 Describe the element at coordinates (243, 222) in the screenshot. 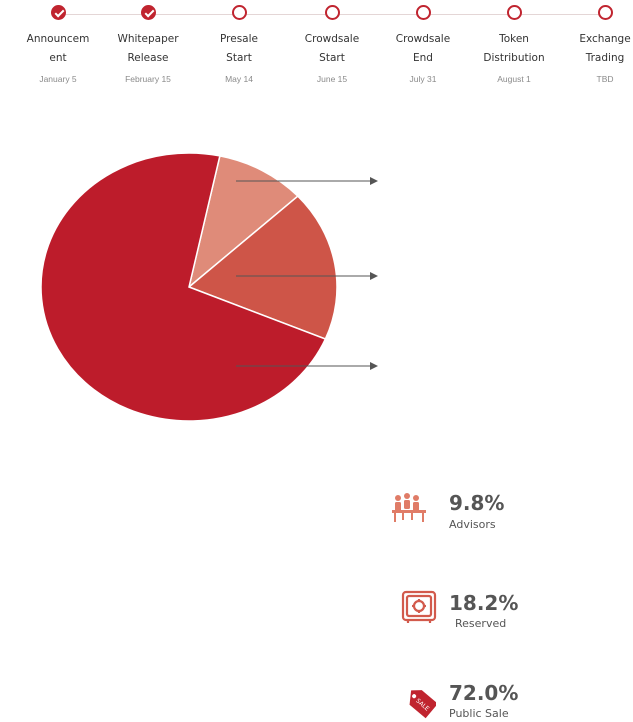

I see `pie-slice-advisors` at that location.